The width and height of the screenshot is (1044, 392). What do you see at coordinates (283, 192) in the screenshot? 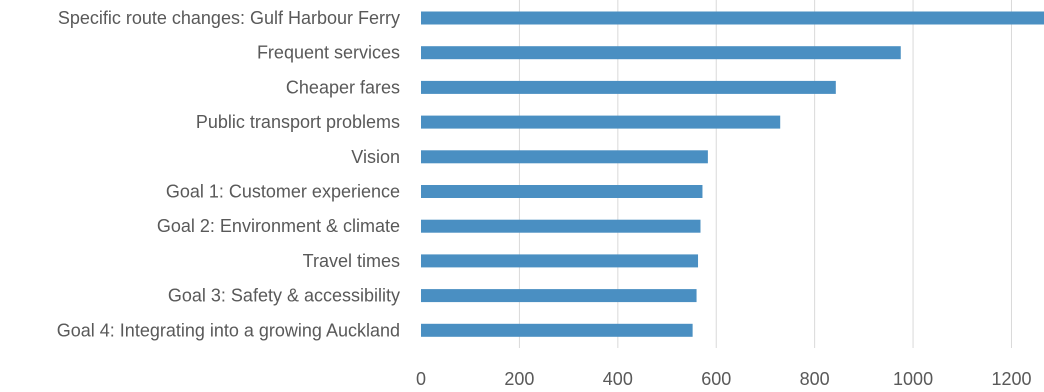
I see `category-label: Goal 1: Customer experience` at bounding box center [283, 192].